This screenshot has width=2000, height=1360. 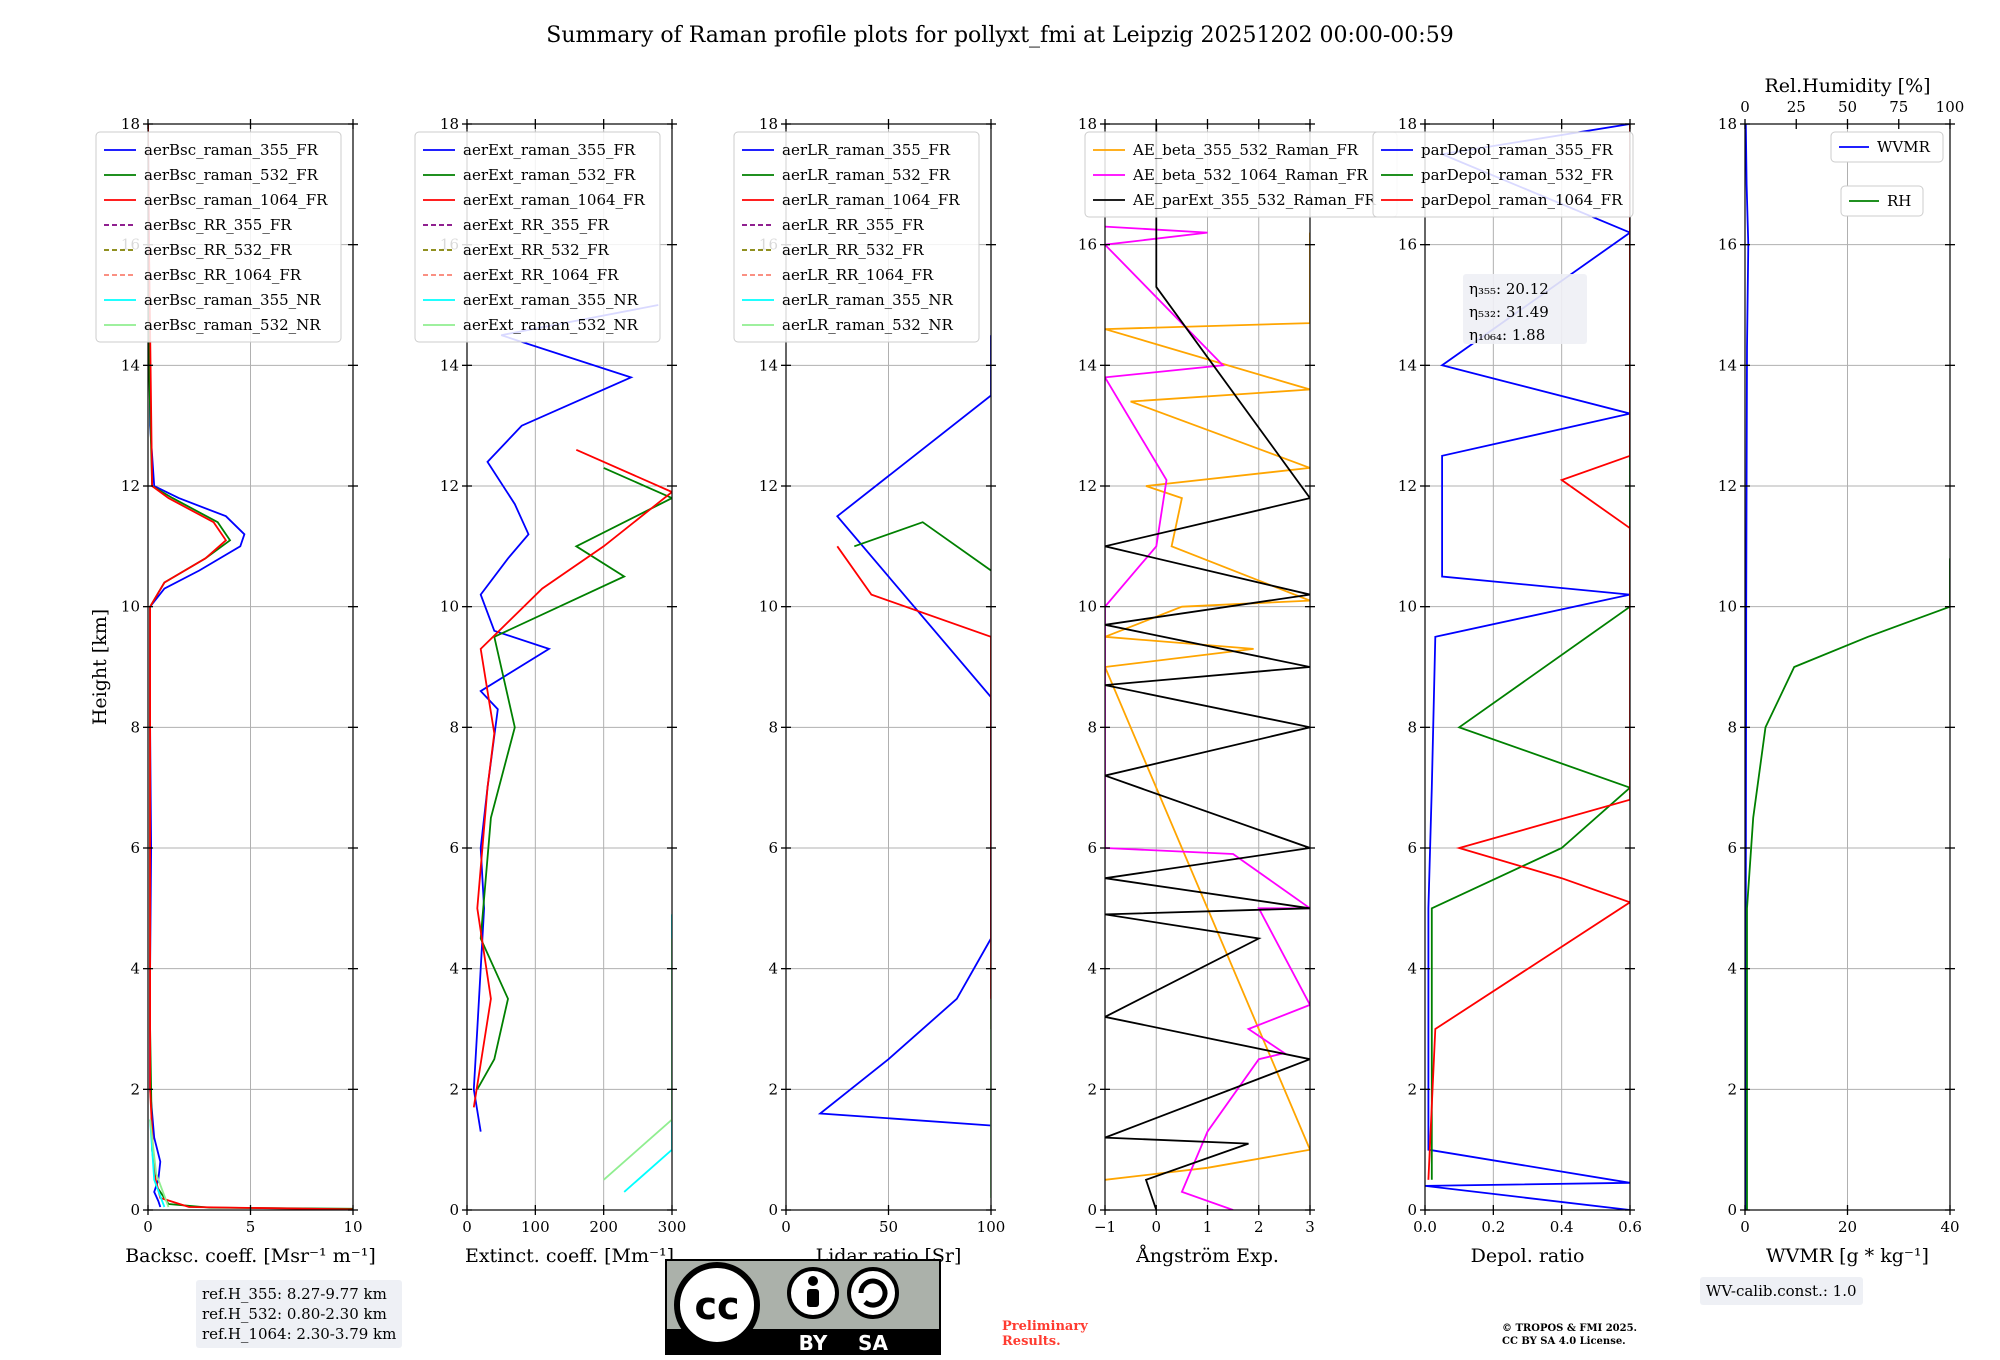 What do you see at coordinates (294, 1314) in the screenshot?
I see `ref-height-532: ref.H_532: 0.80-2.30 km` at bounding box center [294, 1314].